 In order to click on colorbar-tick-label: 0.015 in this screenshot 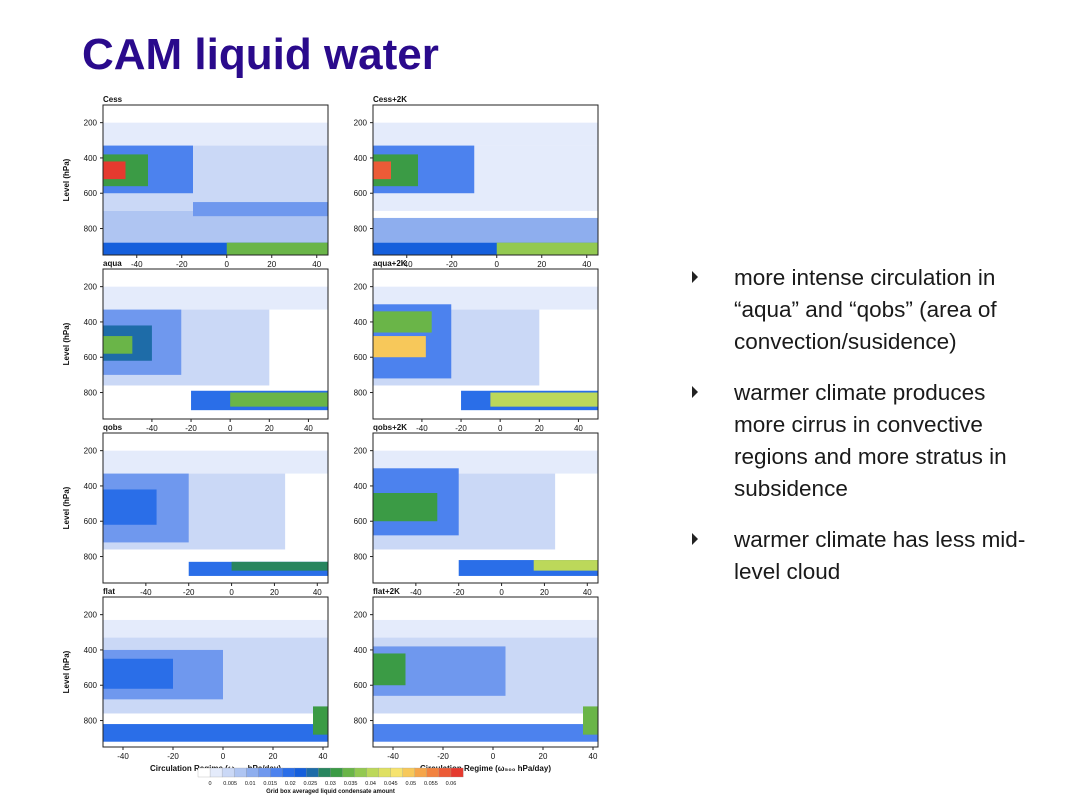, I will do `click(270, 784)`.